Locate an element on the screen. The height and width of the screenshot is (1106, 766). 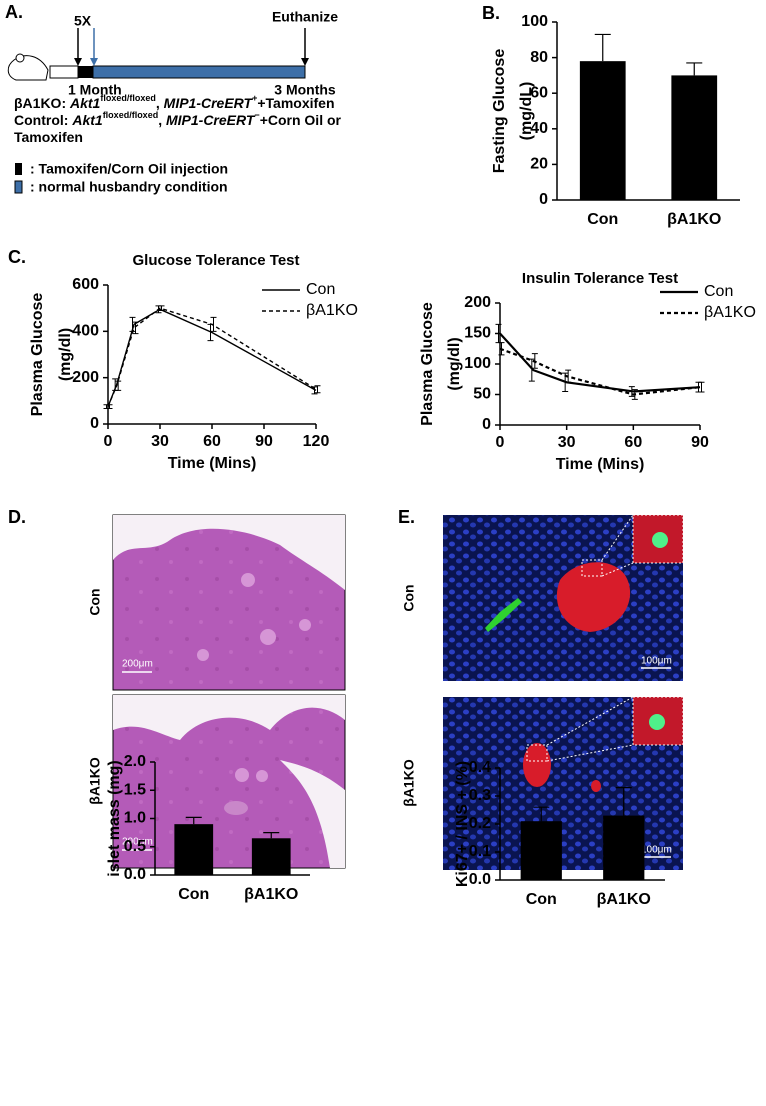
text-segment: βA1KO: is located at coordinates (42, 103).